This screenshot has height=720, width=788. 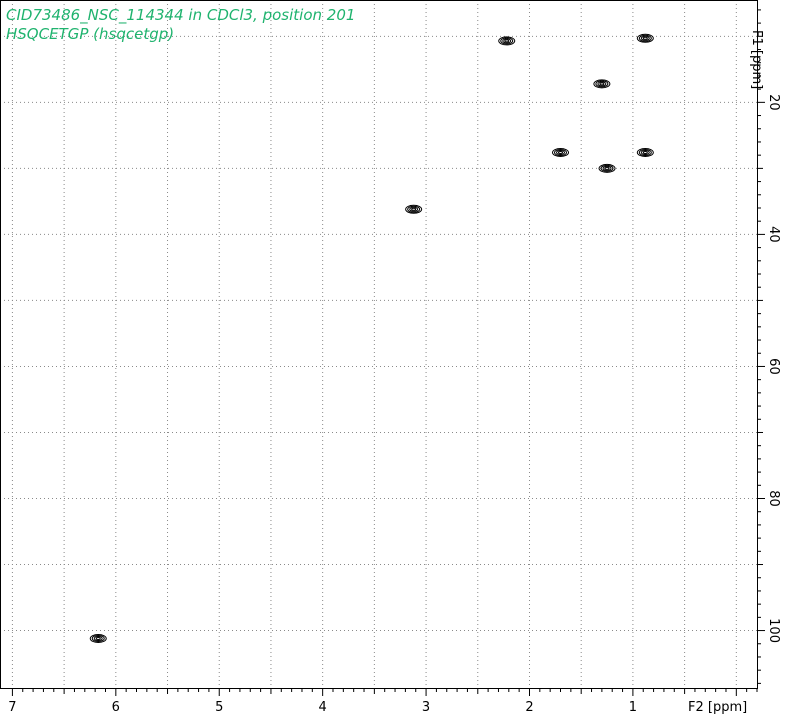 What do you see at coordinates (90, 34) in the screenshot?
I see `experiment-title: HSQCETGP (hsqcetgp)` at bounding box center [90, 34].